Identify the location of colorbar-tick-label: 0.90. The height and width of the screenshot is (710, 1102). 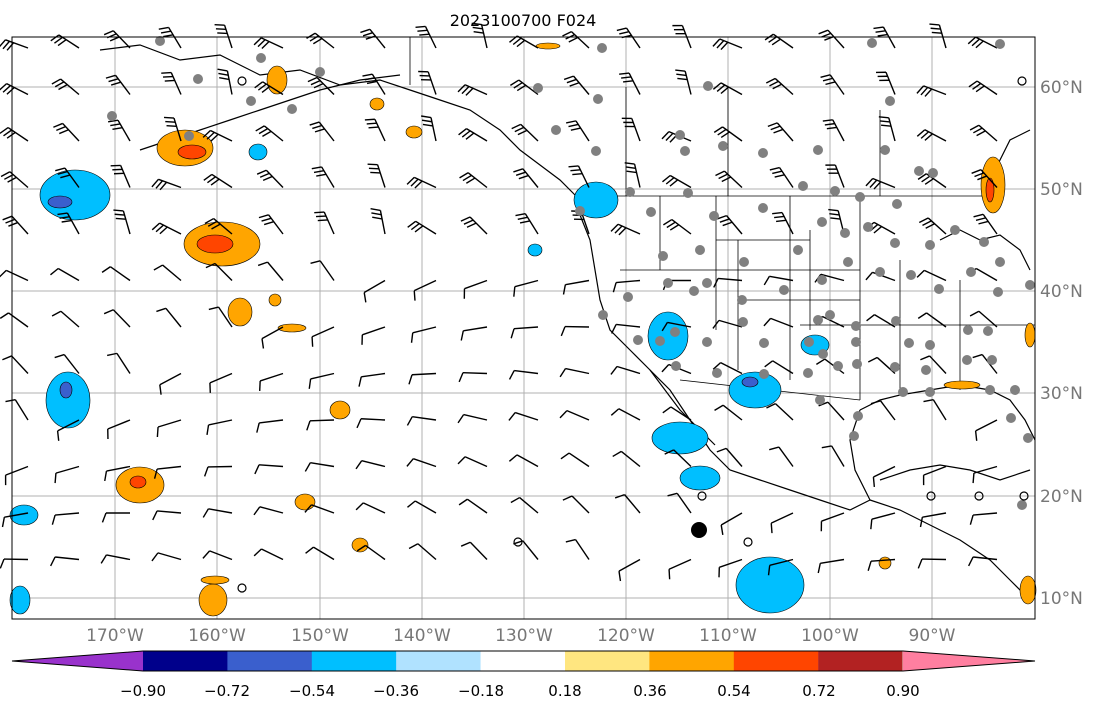
(902, 691).